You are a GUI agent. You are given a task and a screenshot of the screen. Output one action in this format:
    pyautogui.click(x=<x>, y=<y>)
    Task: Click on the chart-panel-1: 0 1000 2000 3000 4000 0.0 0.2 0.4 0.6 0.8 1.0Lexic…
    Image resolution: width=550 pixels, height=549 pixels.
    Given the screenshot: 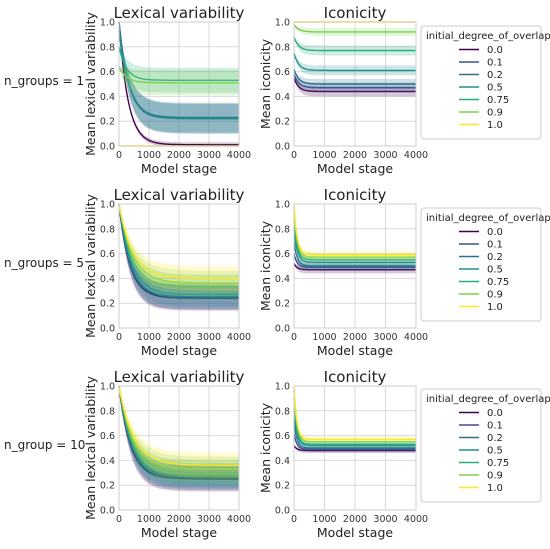 What is the action you would take?
    pyautogui.click(x=167, y=90)
    